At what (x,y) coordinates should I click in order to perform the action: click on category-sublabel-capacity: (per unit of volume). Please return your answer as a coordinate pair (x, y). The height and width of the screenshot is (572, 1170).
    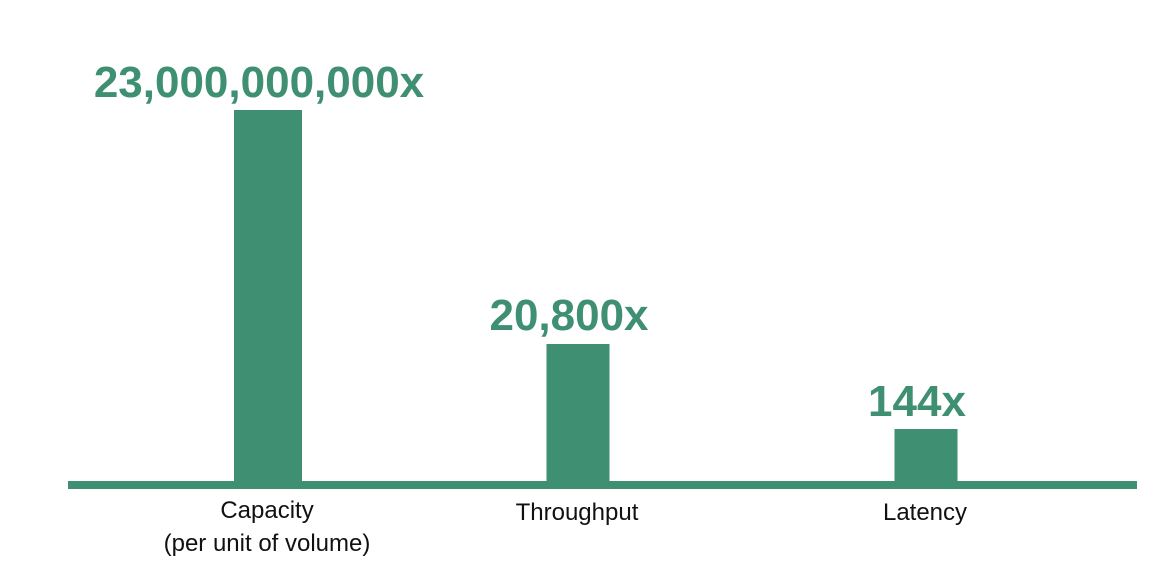
    Looking at the image, I should click on (267, 543).